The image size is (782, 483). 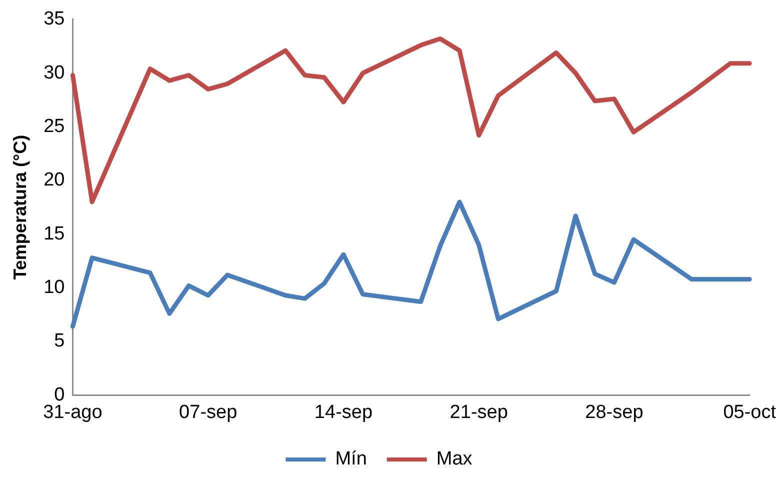 What do you see at coordinates (20, 207) in the screenshot?
I see `y-axis-title: Temperatura (°C)` at bounding box center [20, 207].